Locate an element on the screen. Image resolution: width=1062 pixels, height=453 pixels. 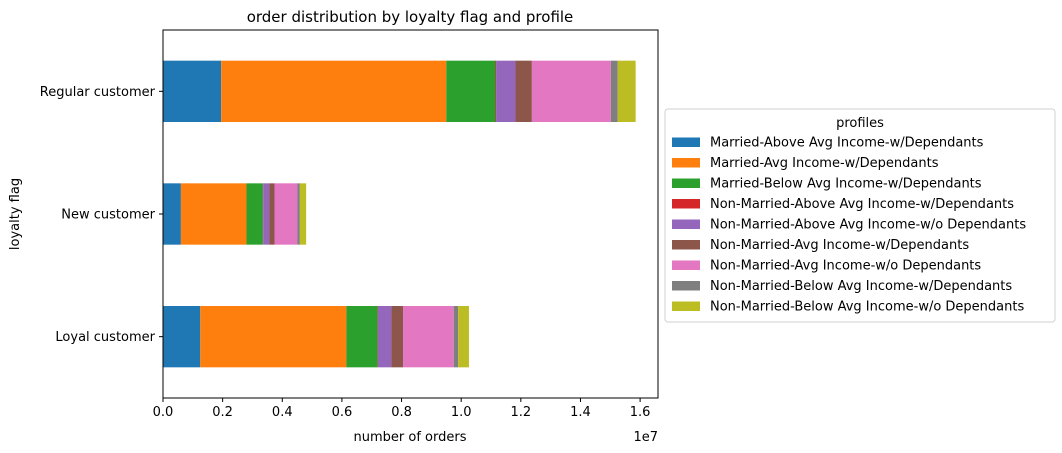
legend-label: Married-Avg Income-w/Dependants is located at coordinates (824, 163).